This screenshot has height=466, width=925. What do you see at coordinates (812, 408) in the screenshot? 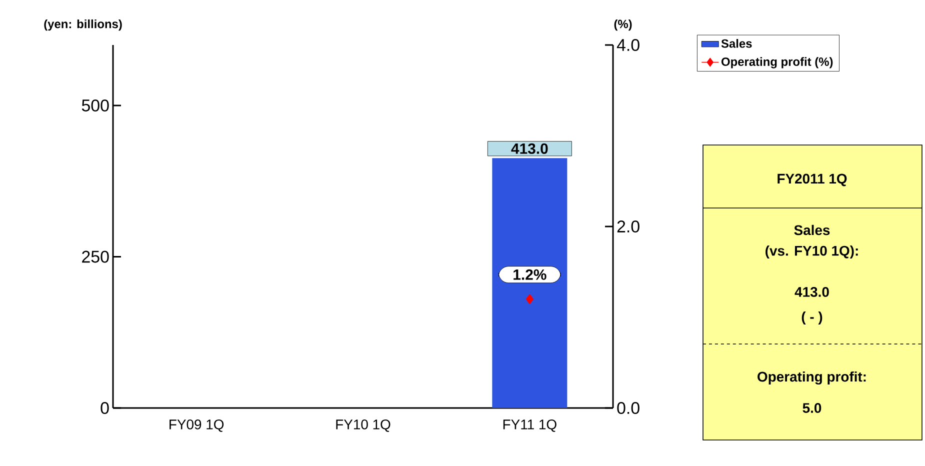
I see `text: 5.0` at bounding box center [812, 408].